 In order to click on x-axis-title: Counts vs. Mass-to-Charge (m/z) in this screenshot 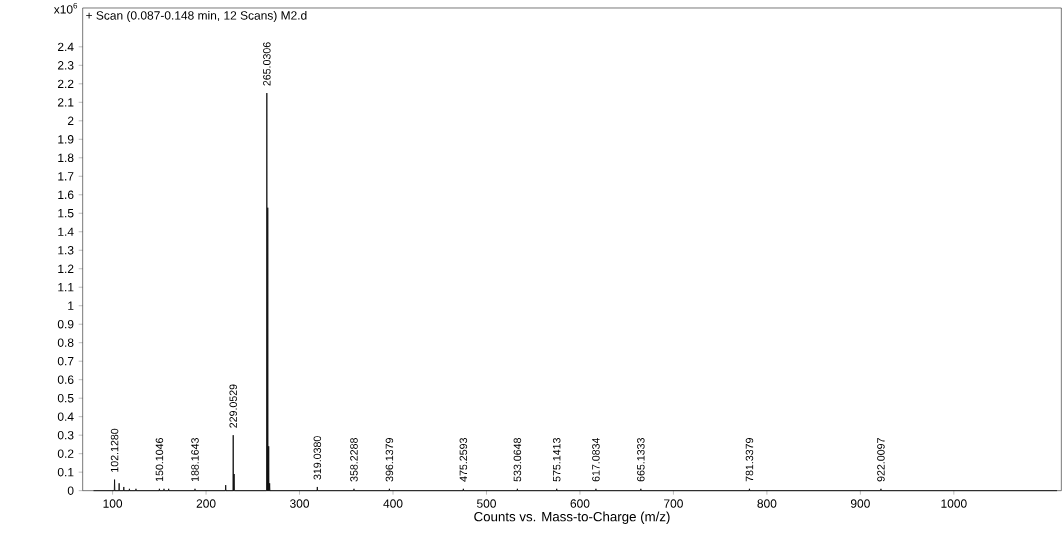, I will do `click(572, 518)`.